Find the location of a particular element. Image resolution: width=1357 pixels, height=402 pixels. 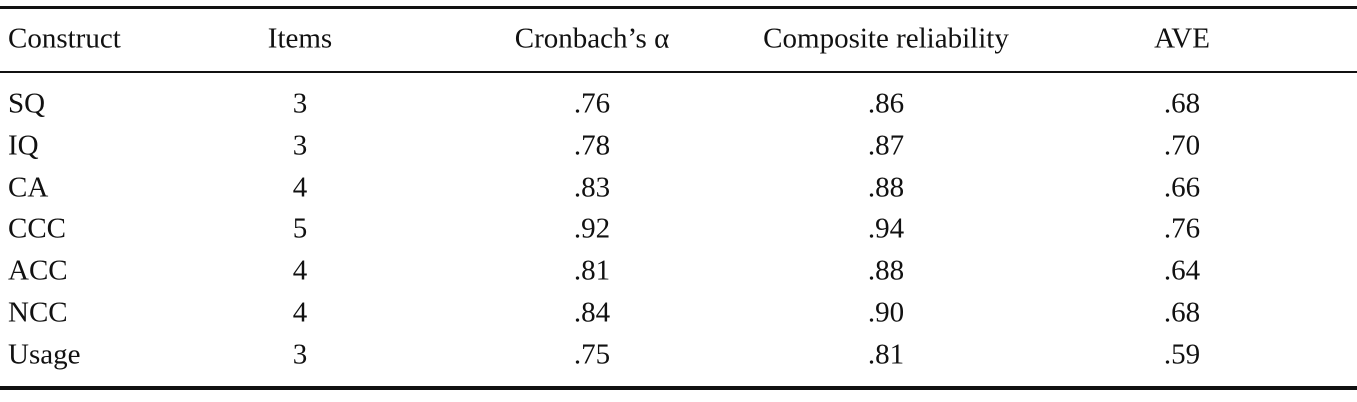

row-label: CA is located at coordinates (28, 187).